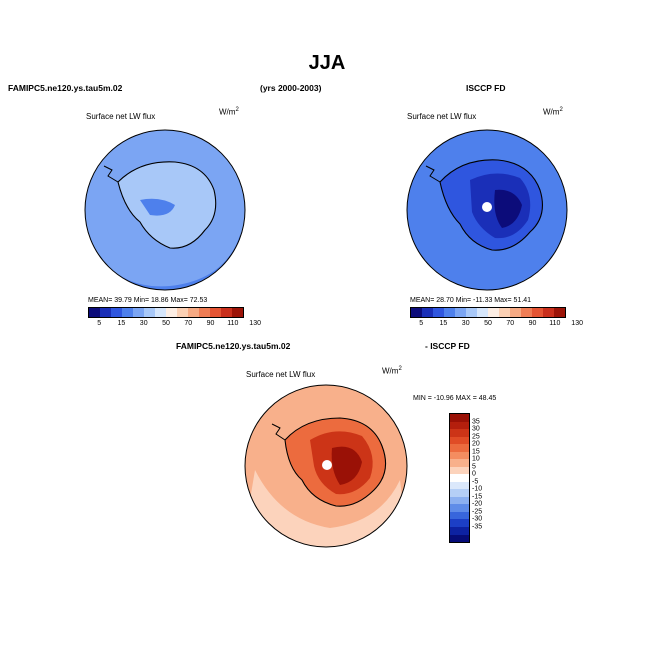 Image resolution: width=654 pixels, height=654 pixels. Describe the element at coordinates (447, 346) in the screenshot. I see `diff-obs-title: - ISCCP FD` at that location.